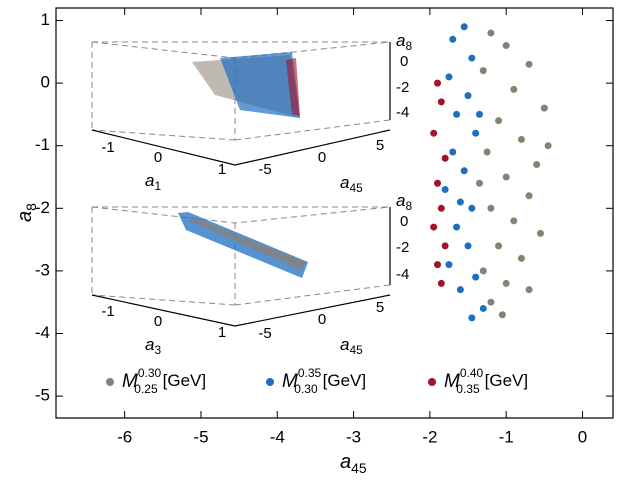  I want to click on legend-label: M0.40 0.35 [GeV], so click(486, 381).